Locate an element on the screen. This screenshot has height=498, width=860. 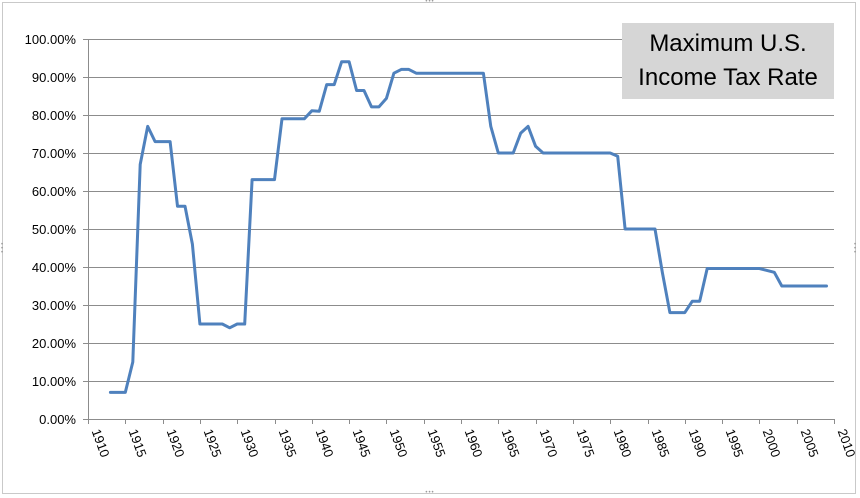
y-tick-label: 60.00% is located at coordinates (54, 191).